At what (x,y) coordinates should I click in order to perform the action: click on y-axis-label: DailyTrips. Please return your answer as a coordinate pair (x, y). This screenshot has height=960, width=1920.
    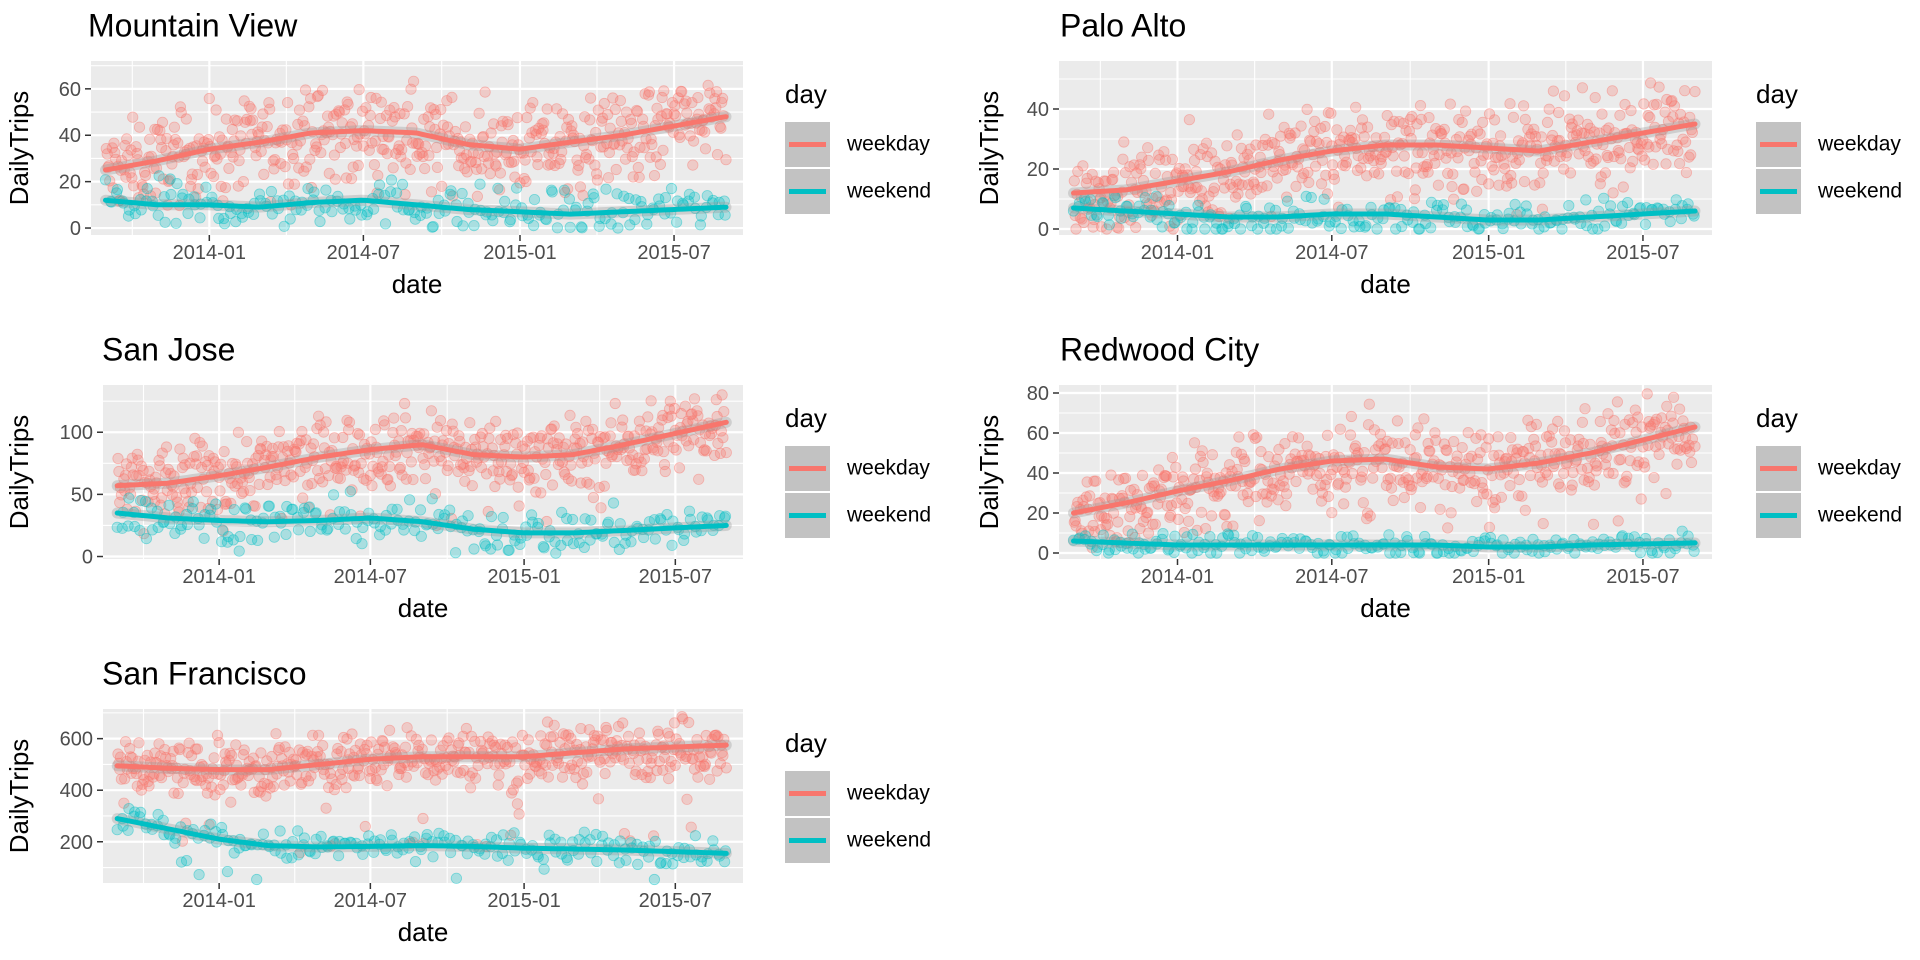
    Looking at the image, I should click on (19, 472).